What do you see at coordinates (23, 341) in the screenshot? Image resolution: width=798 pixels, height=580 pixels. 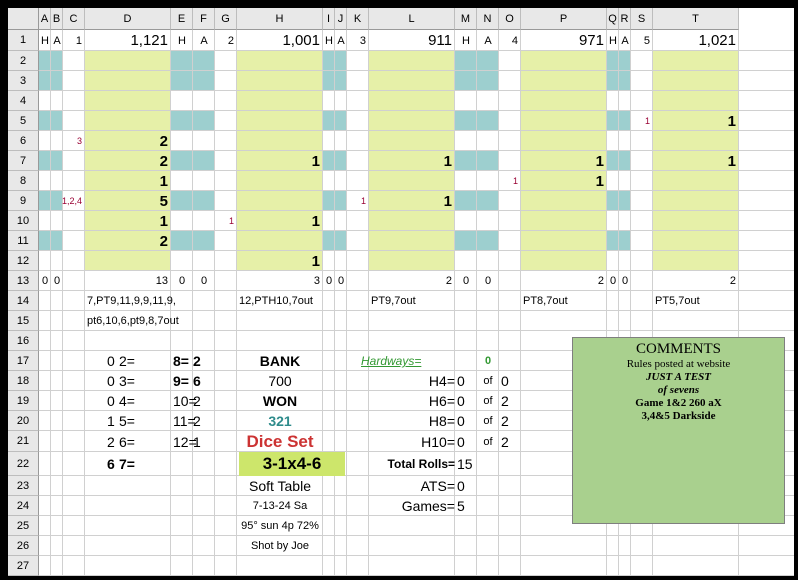 I see `row-header-16: 16` at bounding box center [23, 341].